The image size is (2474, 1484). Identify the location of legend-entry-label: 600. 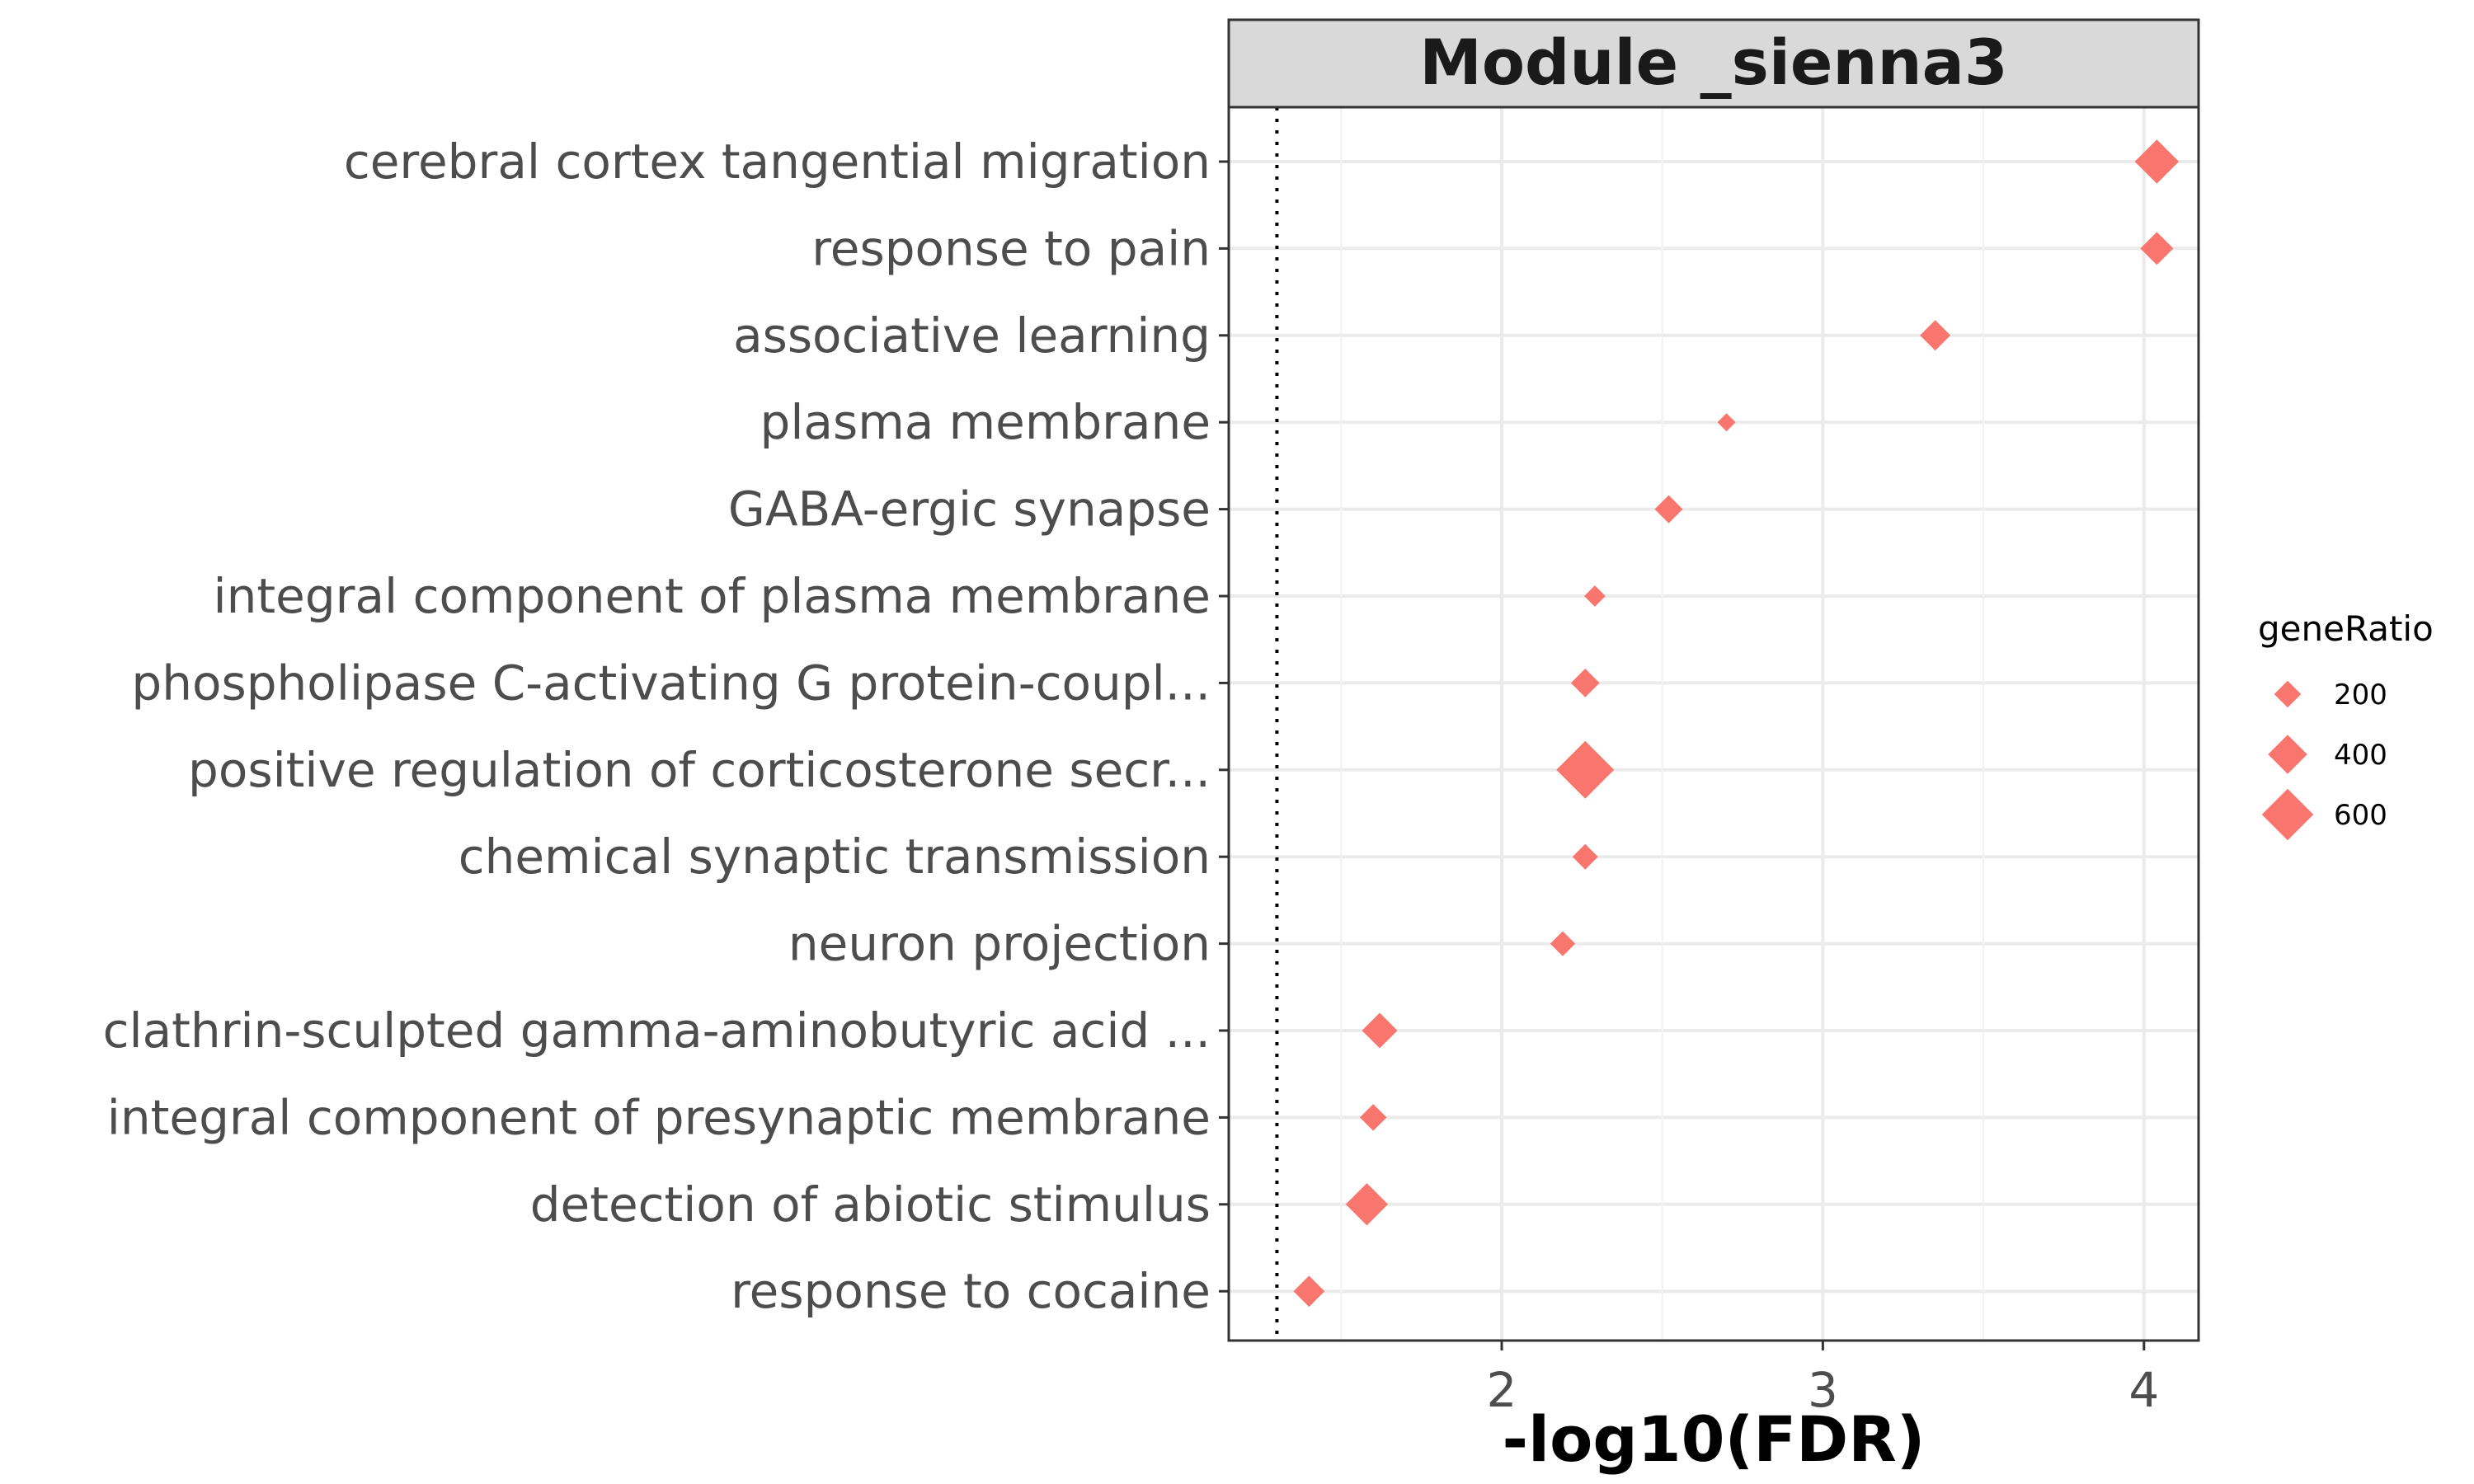
(2360, 815).